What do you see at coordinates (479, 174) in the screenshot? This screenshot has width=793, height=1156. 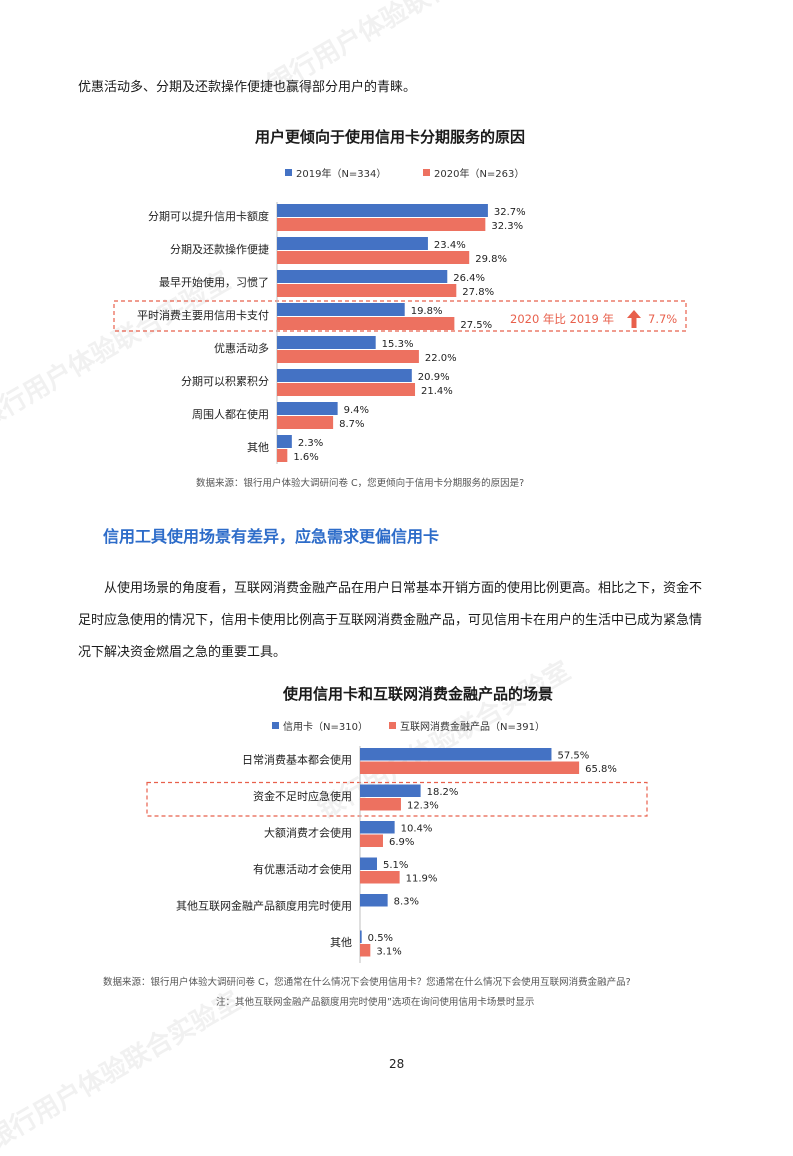 I see `legend-label: 2020年（N=263）` at bounding box center [479, 174].